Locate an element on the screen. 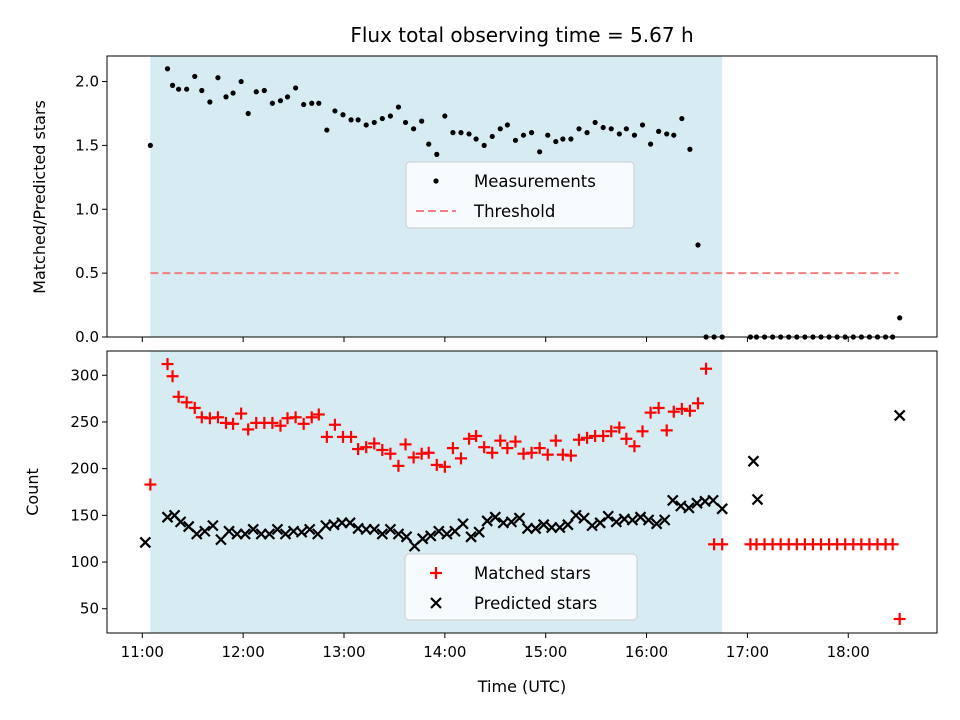  bottom-legend: Matched stars Predicted stars is located at coordinates (521, 587).